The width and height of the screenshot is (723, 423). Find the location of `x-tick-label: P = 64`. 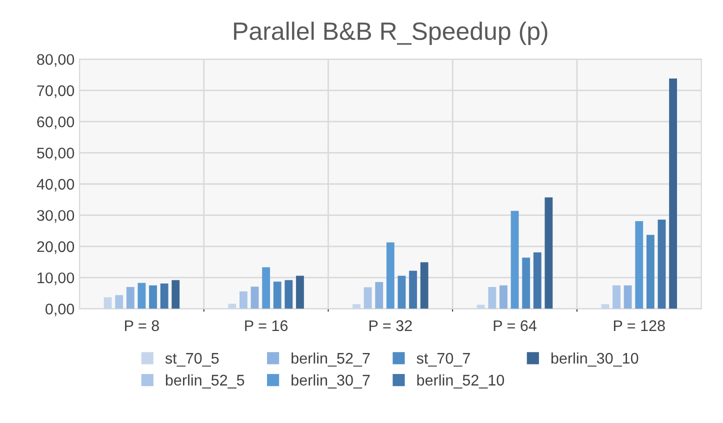

x-tick-label: P = 64 is located at coordinates (515, 326).